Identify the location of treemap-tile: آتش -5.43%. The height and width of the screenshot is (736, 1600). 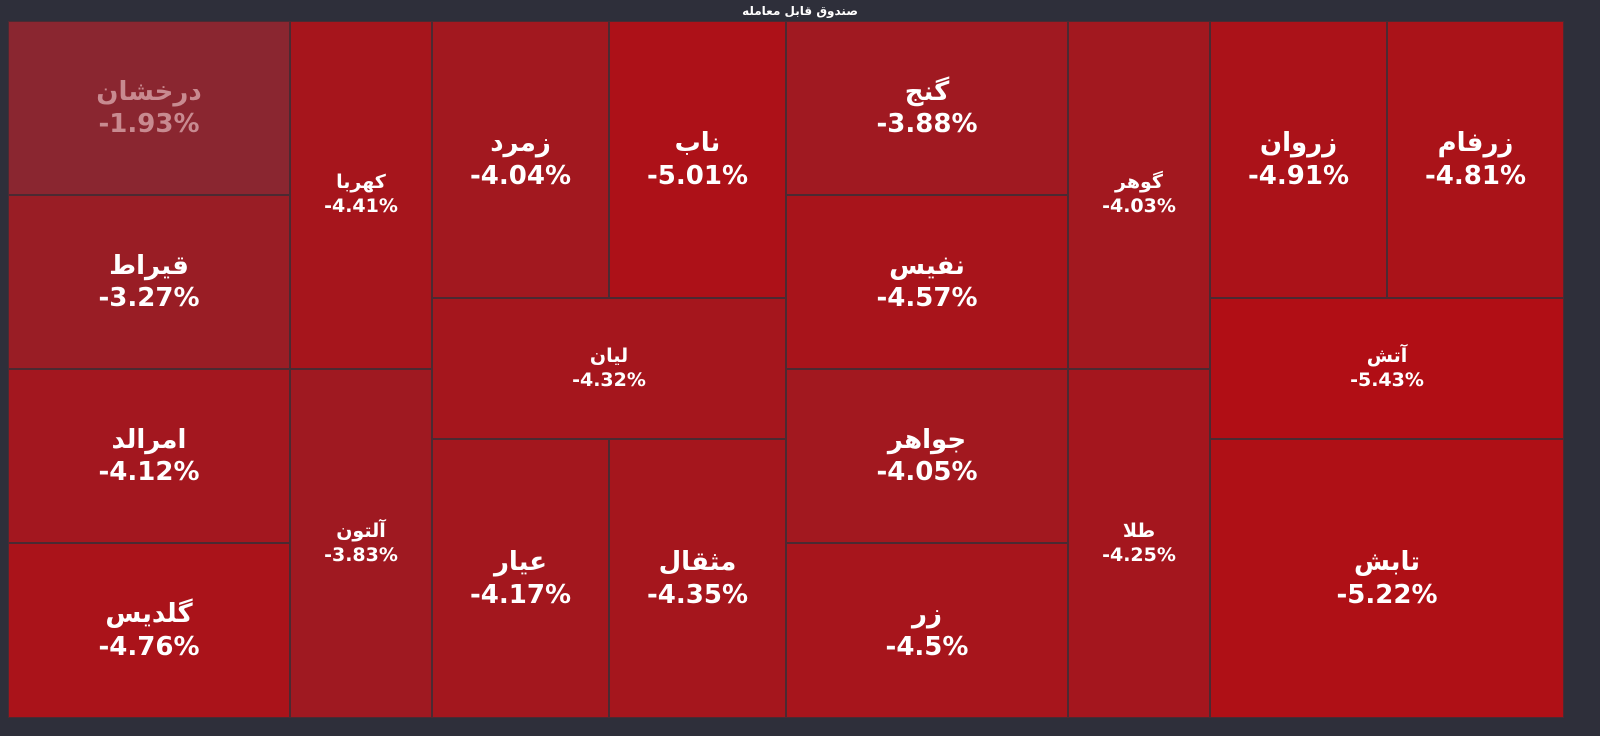
(1387, 368).